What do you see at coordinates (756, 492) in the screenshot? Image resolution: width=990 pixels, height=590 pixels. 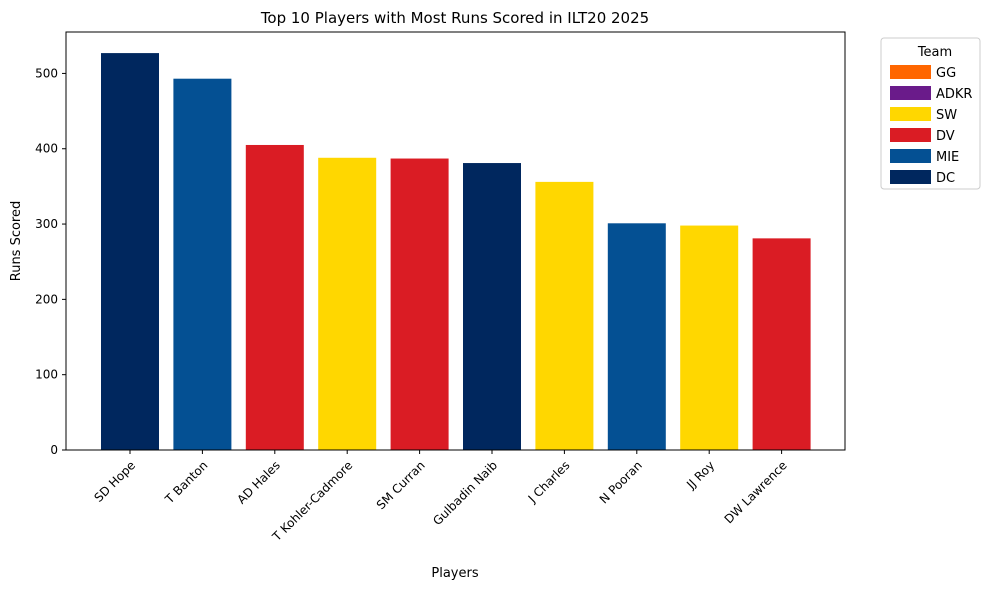 I see `x-tick-label: DW Lawrence` at bounding box center [756, 492].